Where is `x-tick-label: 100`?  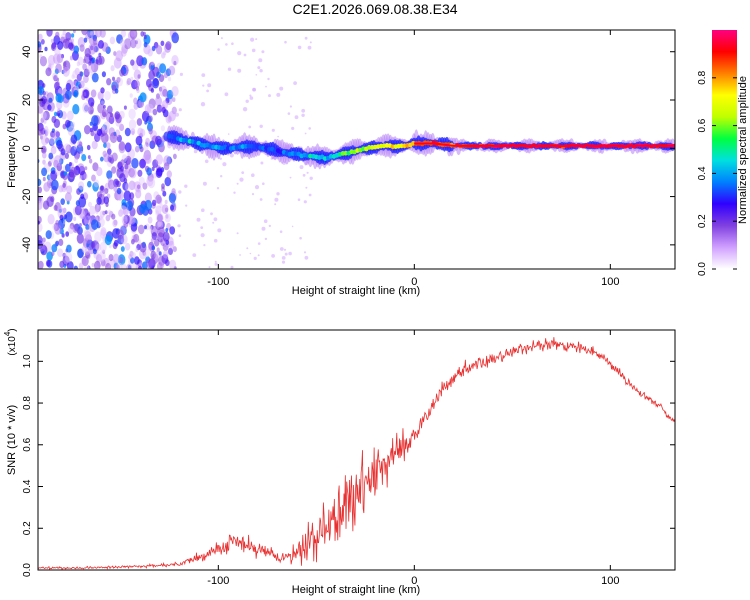 x-tick-label: 100 is located at coordinates (610, 581).